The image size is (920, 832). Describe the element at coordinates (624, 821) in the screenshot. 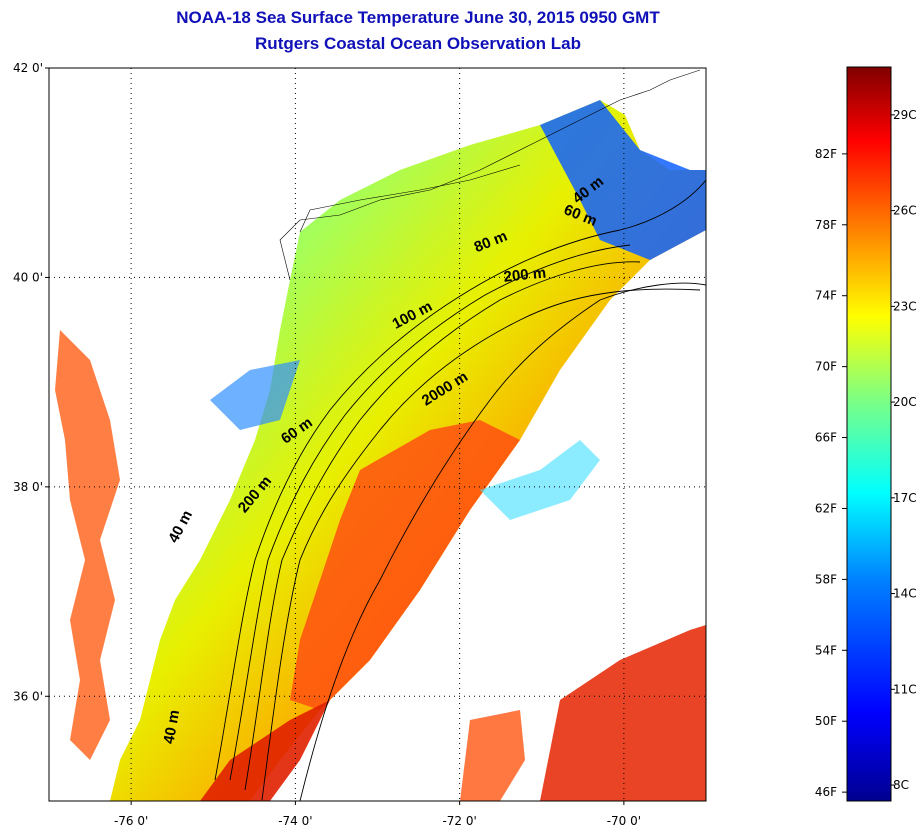

I see `lon-tick-label: -70 0'` at that location.